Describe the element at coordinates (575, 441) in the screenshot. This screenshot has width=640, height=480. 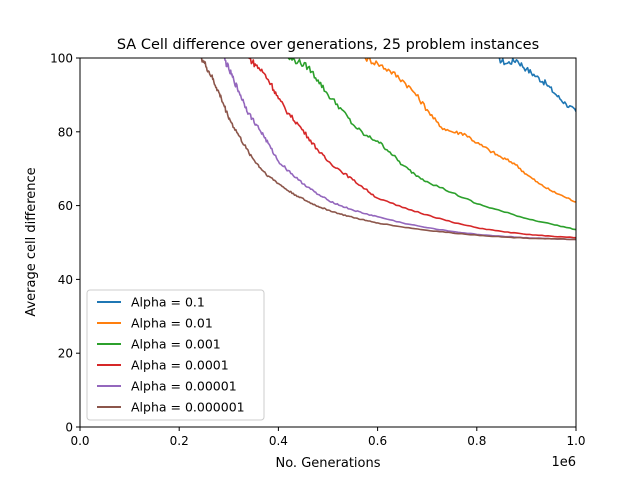
I see `x-tick-label: 1.0` at that location.